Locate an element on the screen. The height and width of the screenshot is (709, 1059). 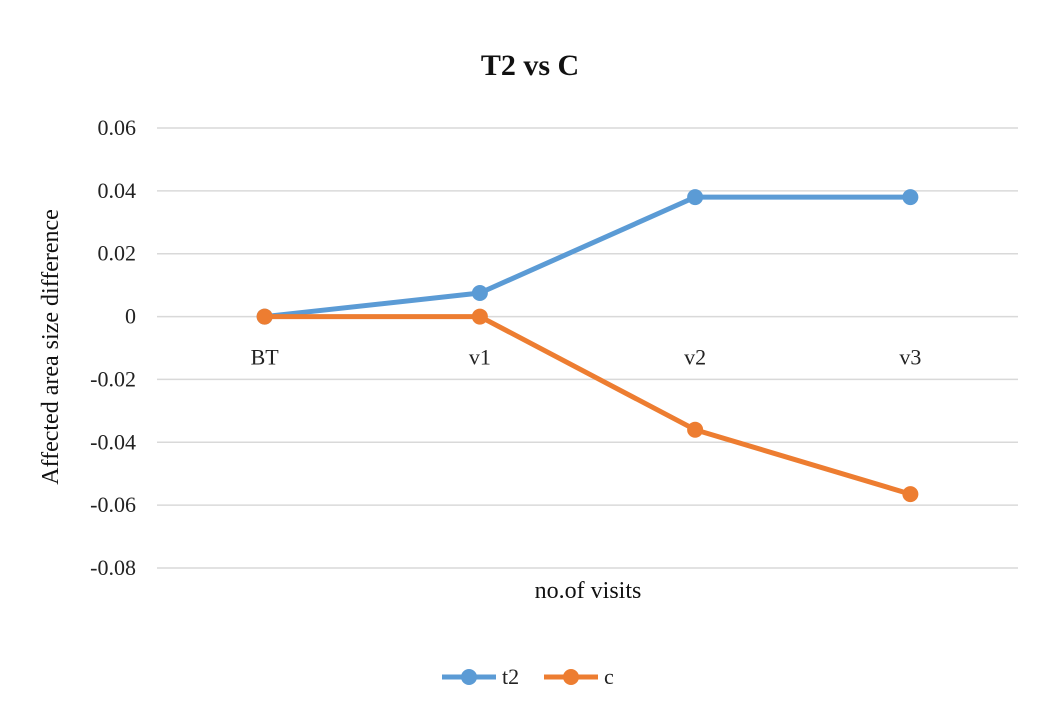
x-axis-ticks: BT v1 v2 v3 is located at coordinates (586, 357).